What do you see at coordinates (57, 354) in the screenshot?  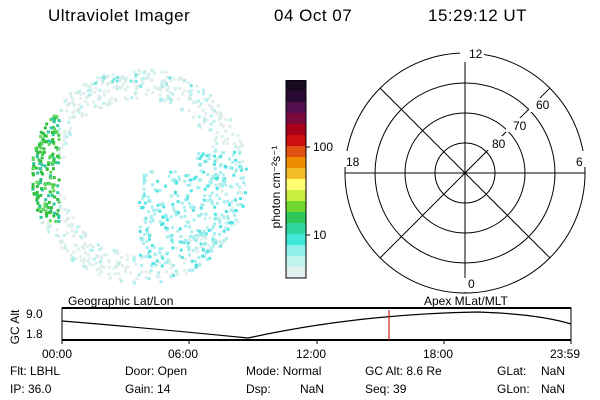 I see `timeline-x-label-0: 00:00` at bounding box center [57, 354].